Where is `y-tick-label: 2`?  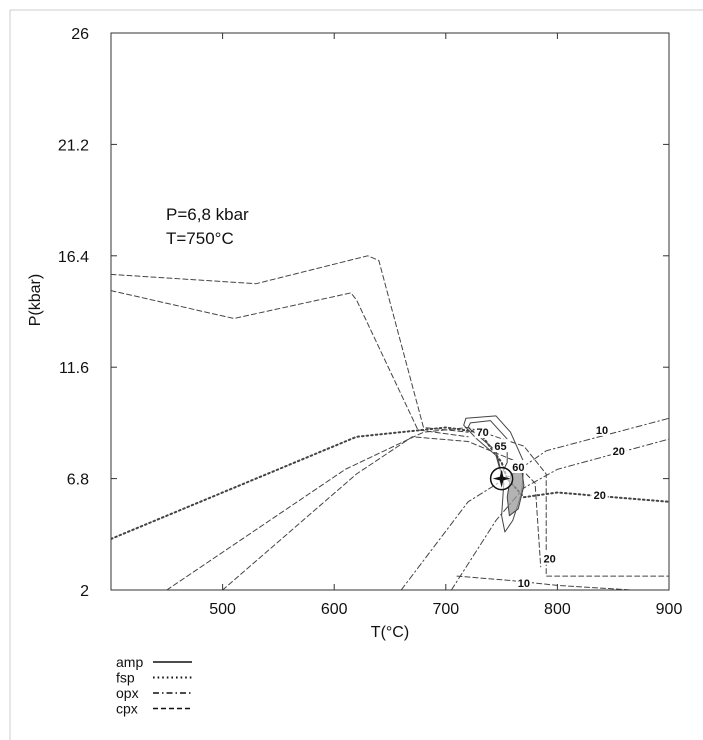
y-tick-label: 2 is located at coordinates (84, 591).